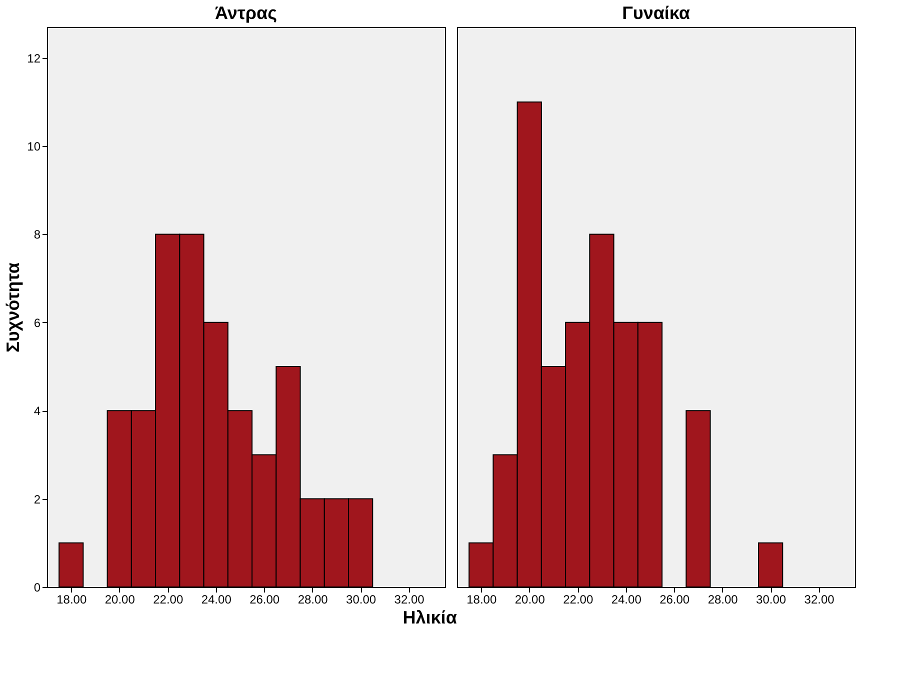 The image size is (904, 686). Describe the element at coordinates (429, 618) in the screenshot. I see `x-axis-title: Ηλικία` at that location.